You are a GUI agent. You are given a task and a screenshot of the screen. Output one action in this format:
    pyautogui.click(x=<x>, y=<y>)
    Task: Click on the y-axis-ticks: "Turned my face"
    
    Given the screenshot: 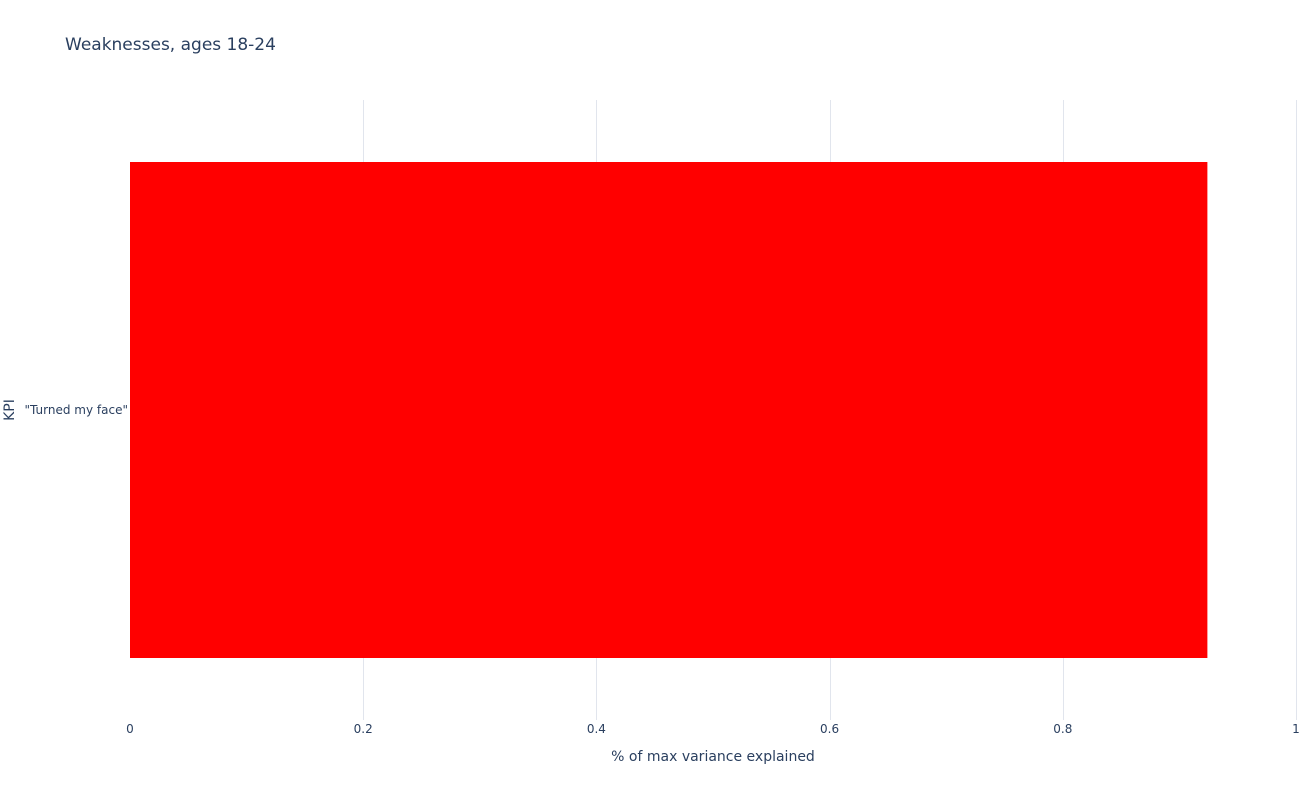 What is the action you would take?
    pyautogui.click(x=76, y=410)
    